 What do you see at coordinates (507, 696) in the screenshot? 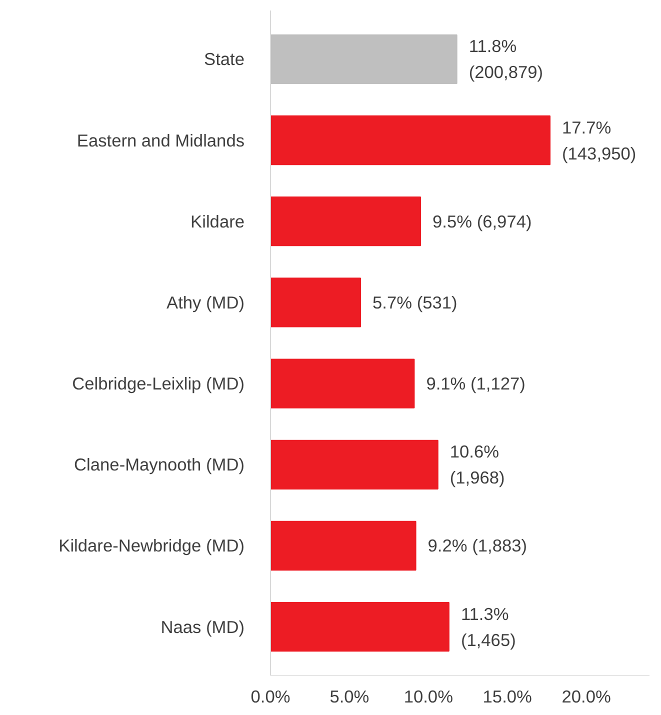
I see `x-tick-label: 15.0%` at bounding box center [507, 696].